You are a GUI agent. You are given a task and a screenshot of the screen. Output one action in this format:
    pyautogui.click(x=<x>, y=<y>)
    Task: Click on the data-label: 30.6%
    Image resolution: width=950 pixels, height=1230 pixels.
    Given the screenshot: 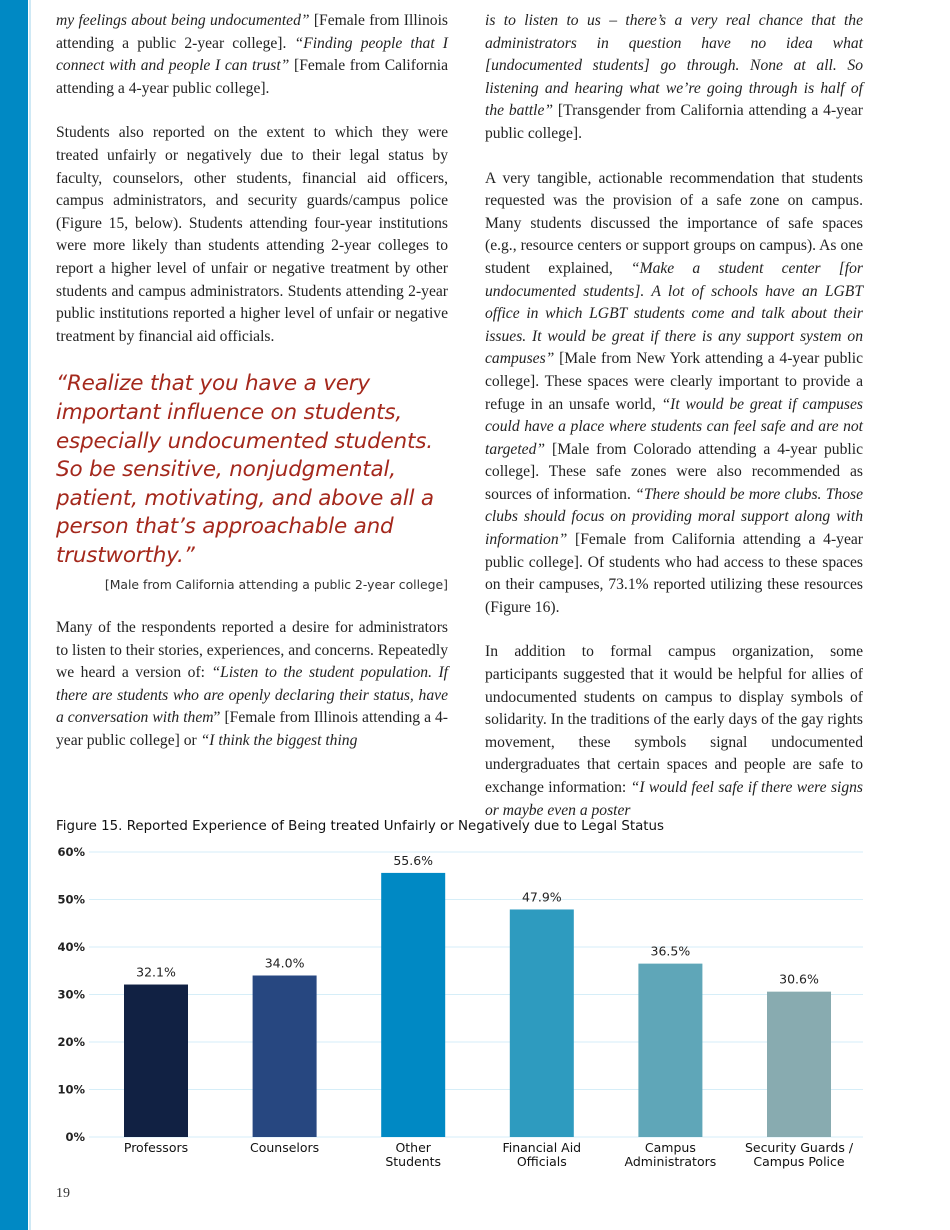 What is the action you would take?
    pyautogui.click(x=799, y=979)
    